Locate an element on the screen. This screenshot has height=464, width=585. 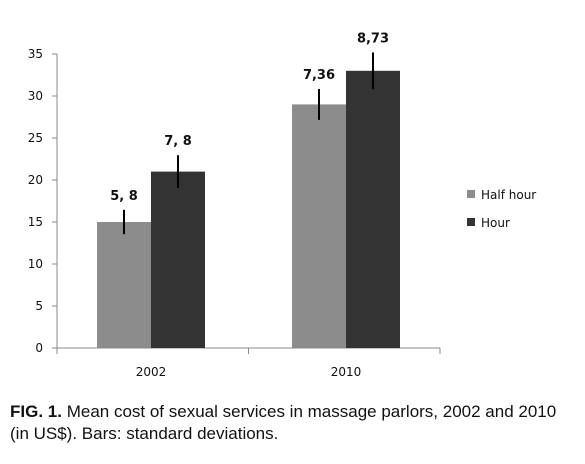
x-tick-label: 2010 is located at coordinates (346, 372).